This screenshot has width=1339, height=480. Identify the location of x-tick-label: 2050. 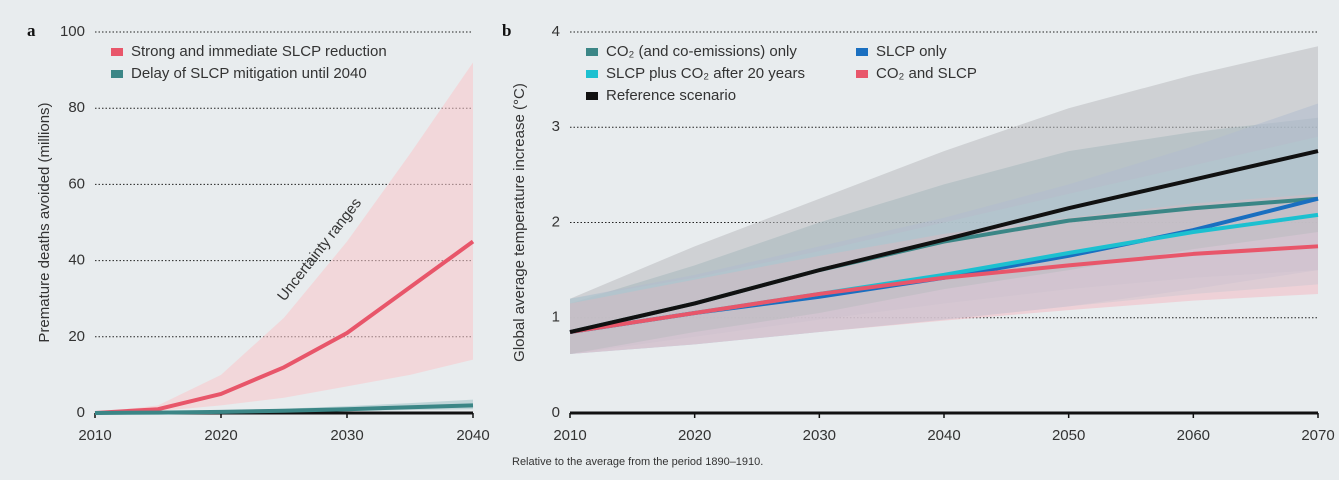
(1068, 435).